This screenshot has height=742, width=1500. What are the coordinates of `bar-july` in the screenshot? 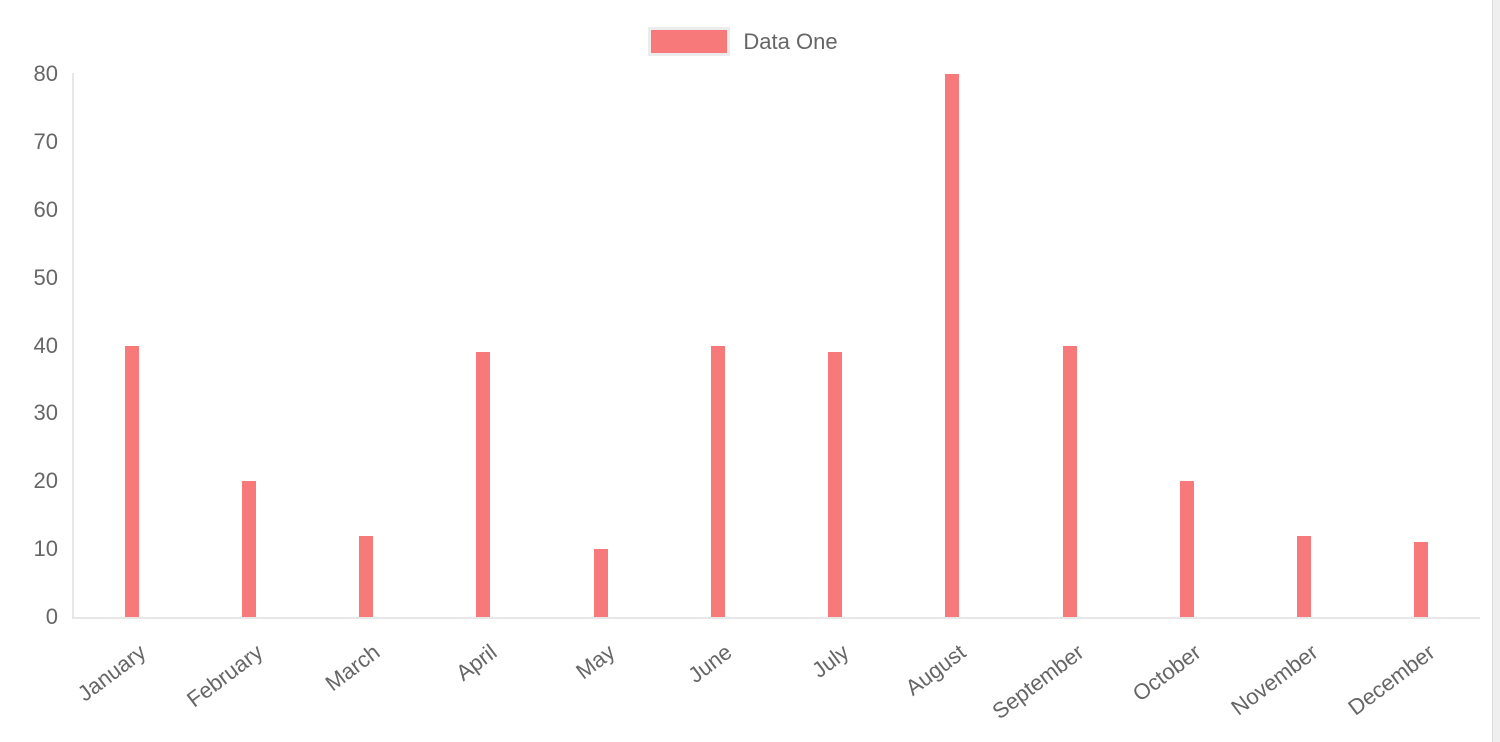 It's located at (835, 484).